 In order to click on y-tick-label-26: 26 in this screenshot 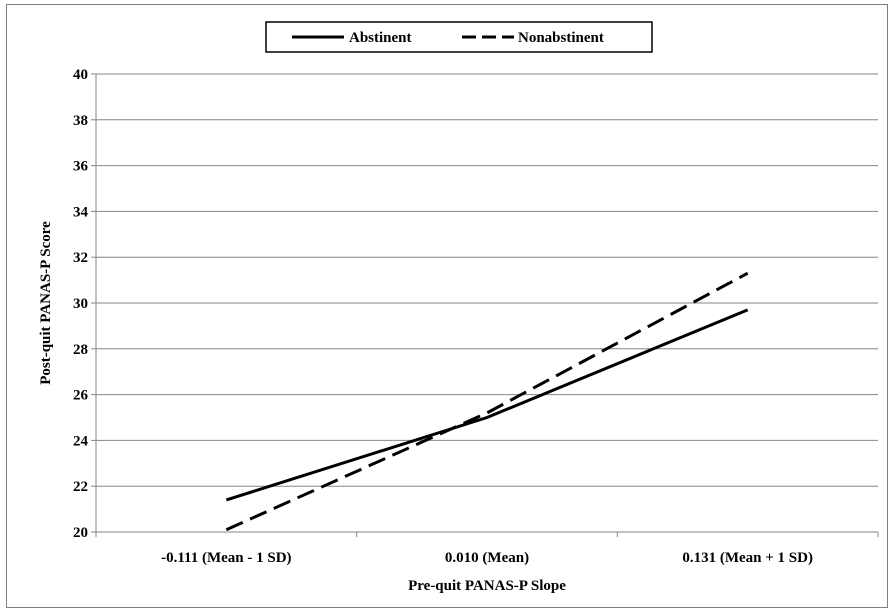, I will do `click(81, 396)`.